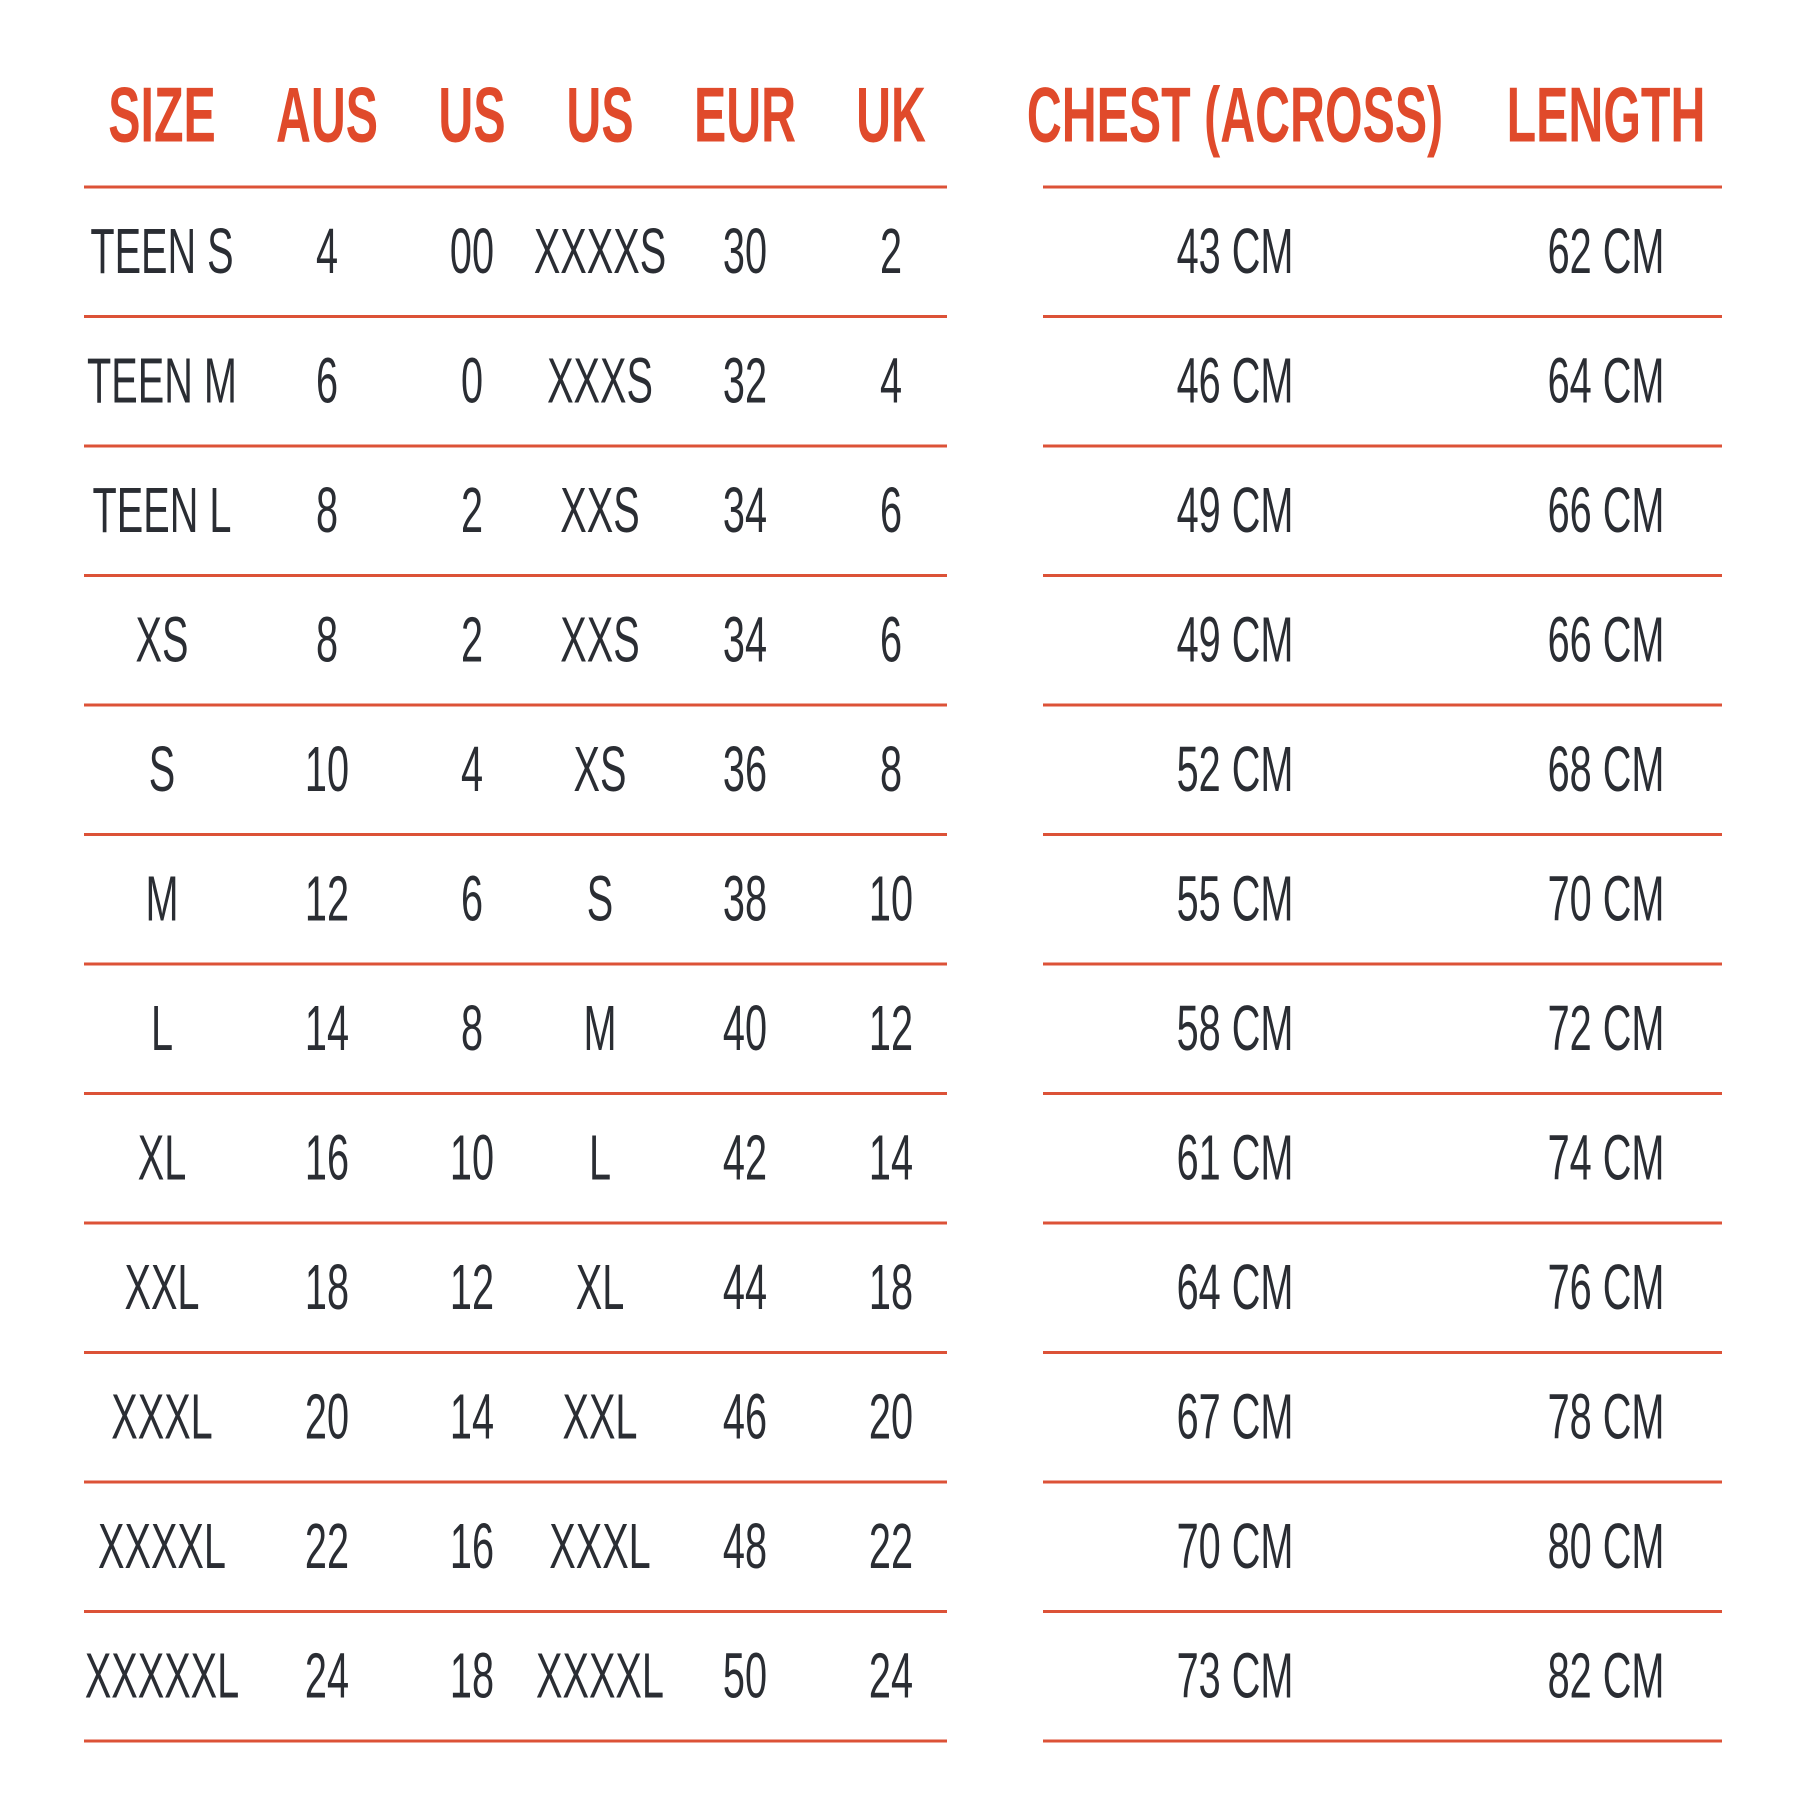 Image resolution: width=1800 pixels, height=1800 pixels. What do you see at coordinates (745, 115) in the screenshot?
I see `column-header: EUR` at bounding box center [745, 115].